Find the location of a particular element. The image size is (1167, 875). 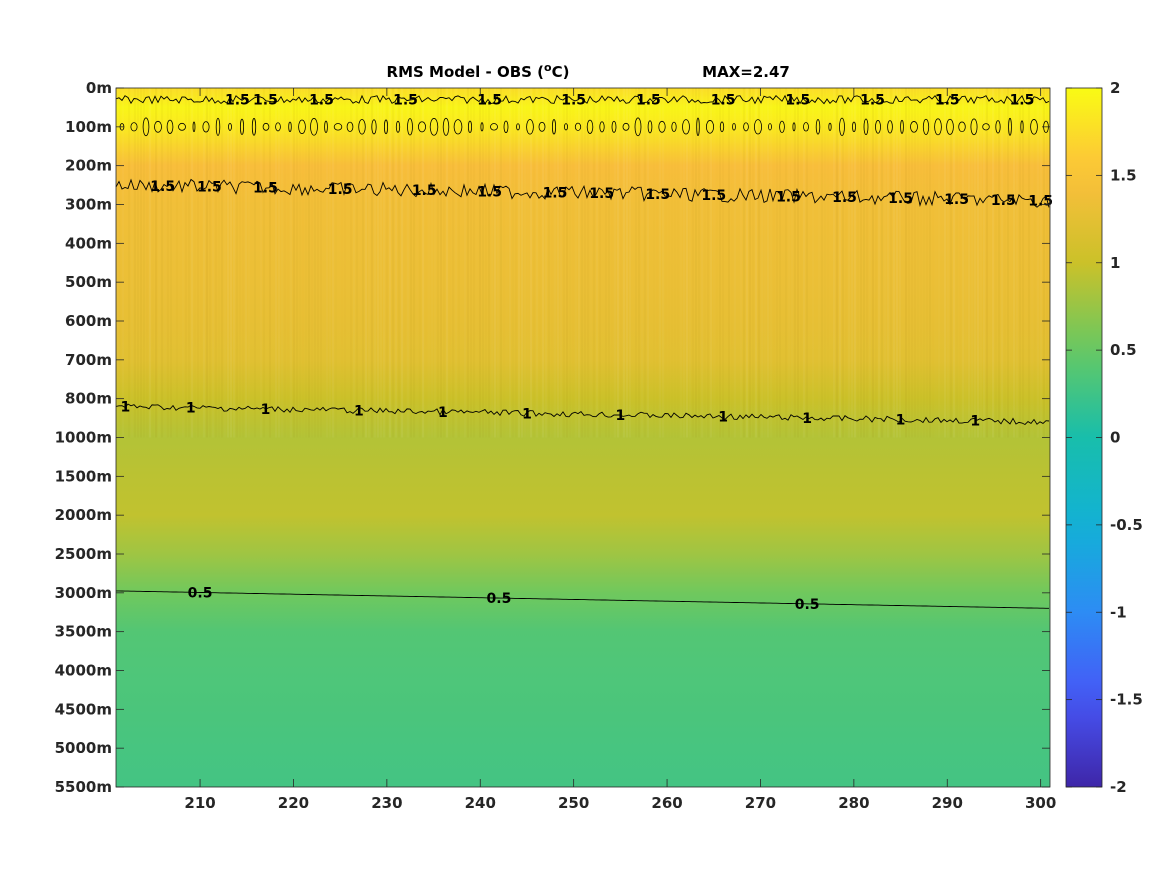

y-tick-label: 700m is located at coordinates (88, 360).